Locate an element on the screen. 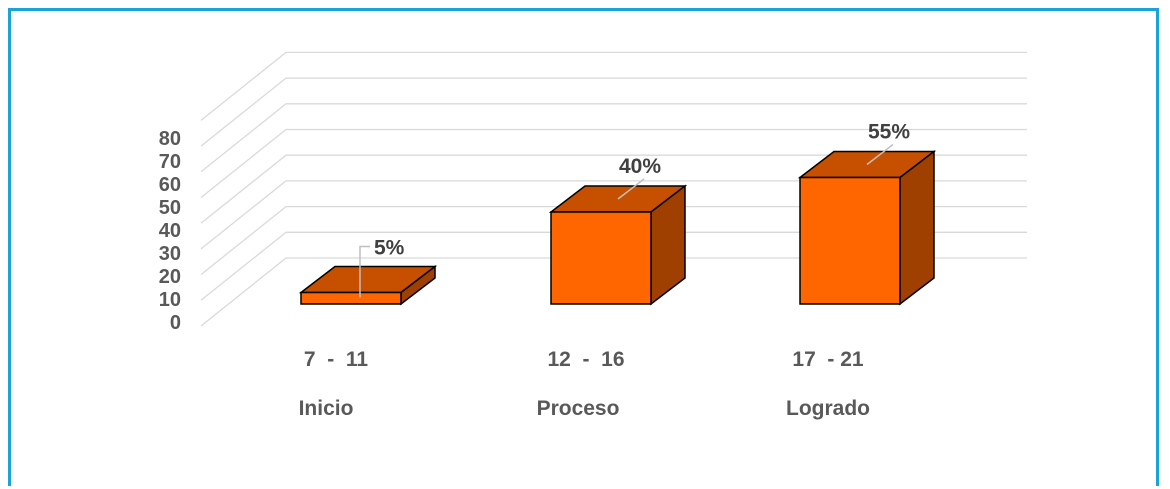  label-leaders is located at coordinates (626, 220).